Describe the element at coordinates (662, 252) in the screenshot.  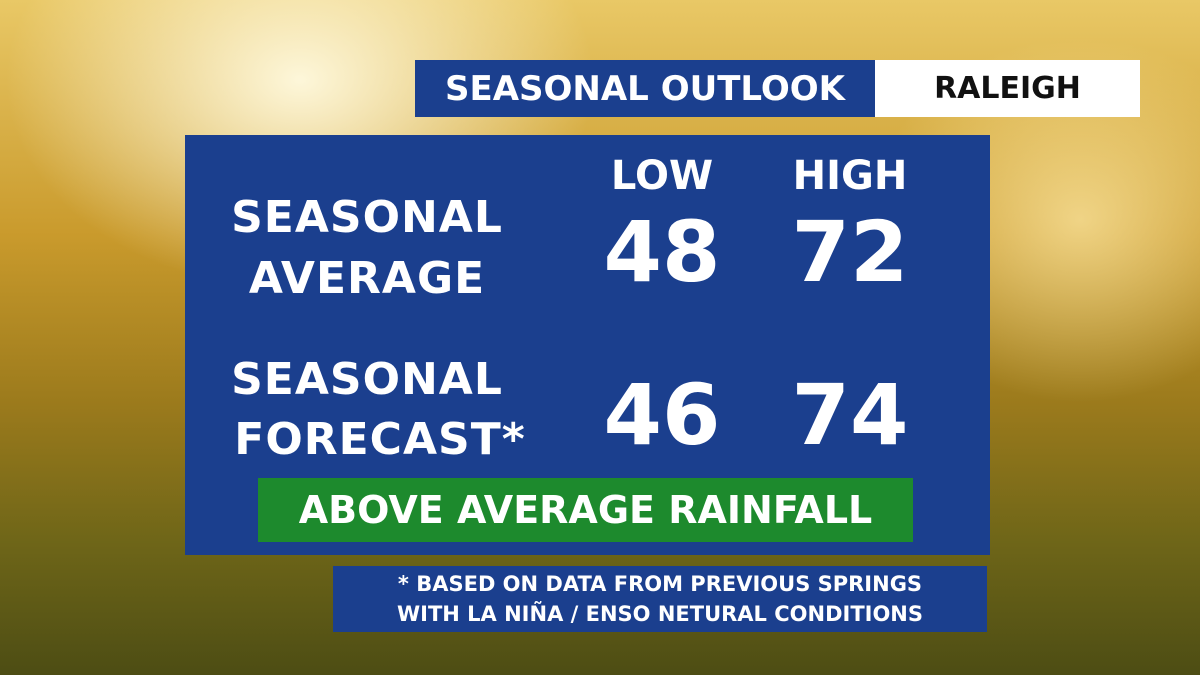
I see `value: 48` at that location.